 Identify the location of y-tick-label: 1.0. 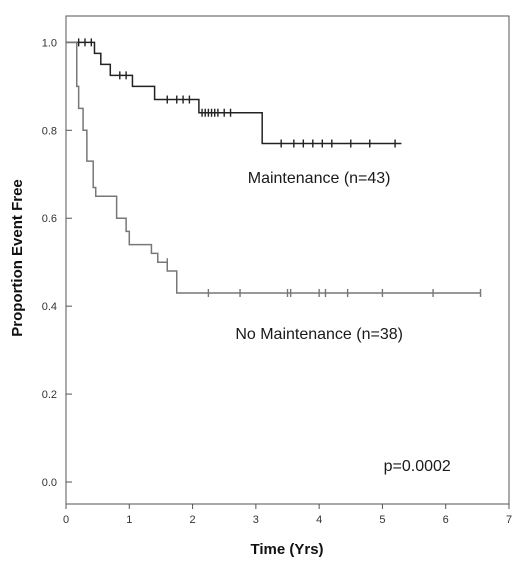
(49, 43).